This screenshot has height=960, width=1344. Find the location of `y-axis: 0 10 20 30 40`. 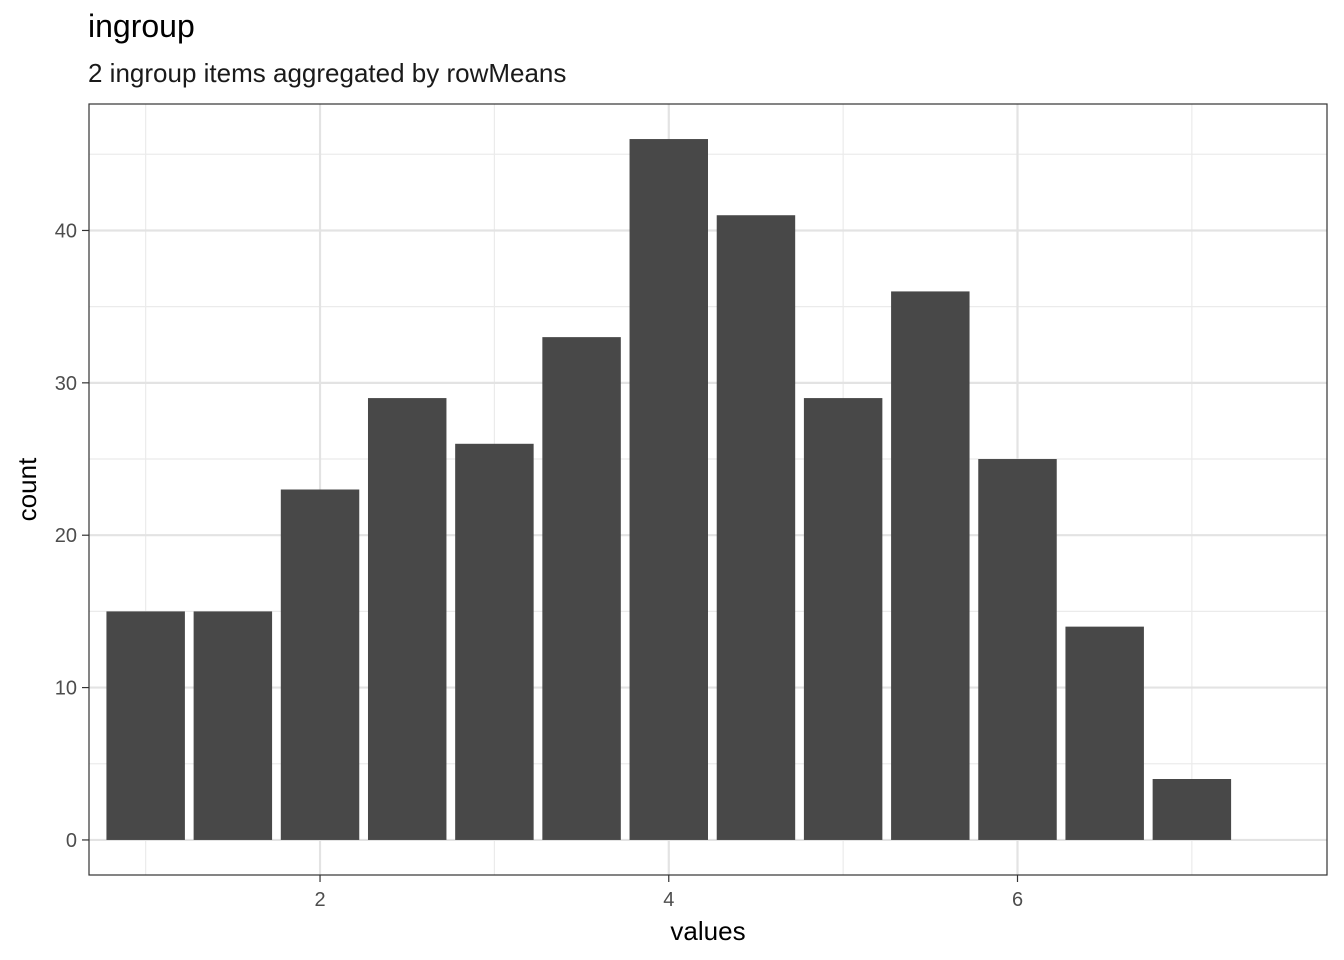

y-axis: 0 10 20 30 40 is located at coordinates (72, 536).